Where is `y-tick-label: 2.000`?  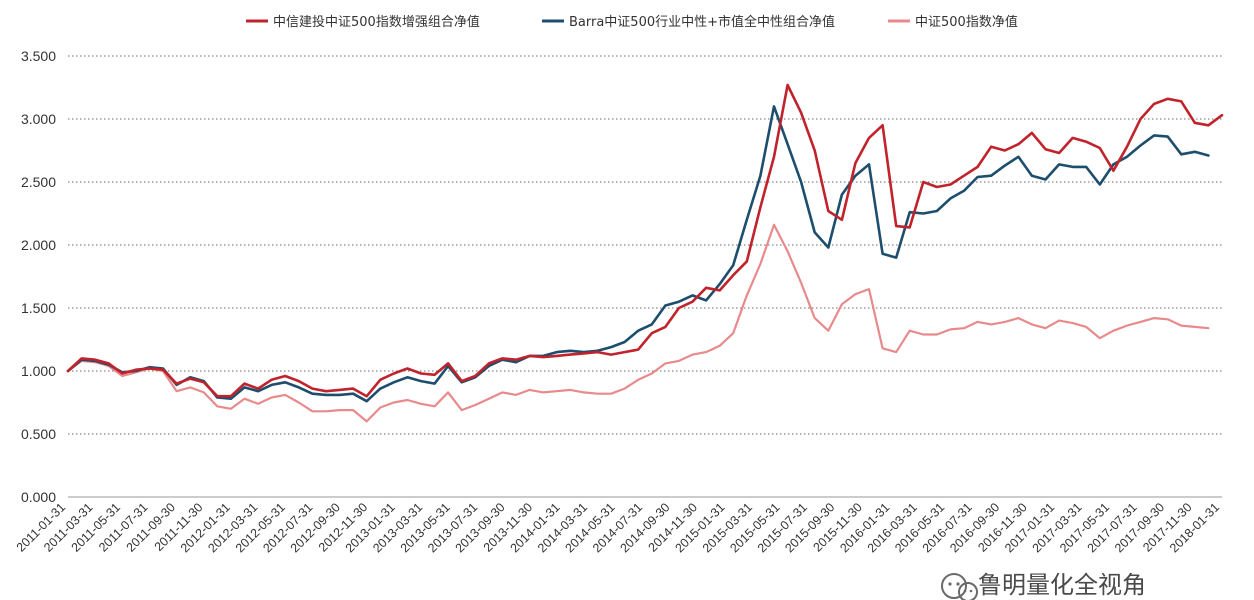 y-tick-label: 2.000 is located at coordinates (38, 245).